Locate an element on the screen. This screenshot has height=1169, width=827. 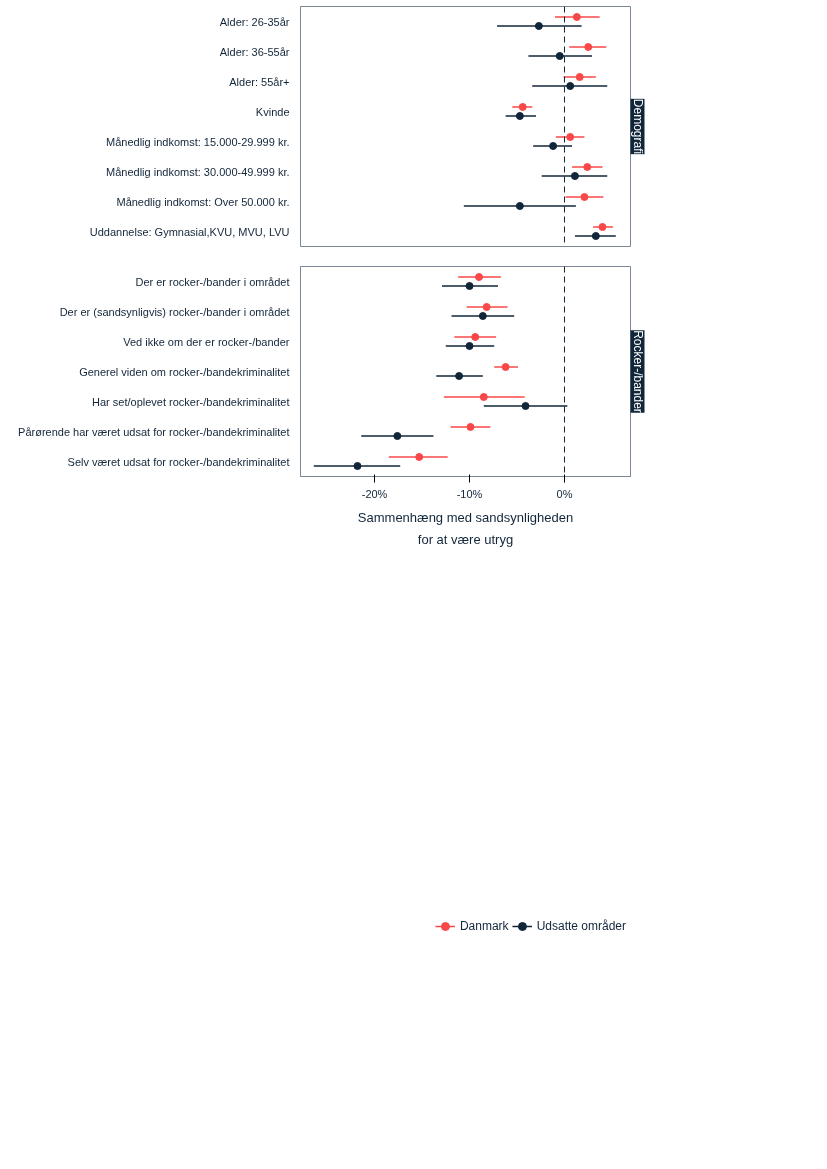
x-tick-label: 0% is located at coordinates (564, 493).